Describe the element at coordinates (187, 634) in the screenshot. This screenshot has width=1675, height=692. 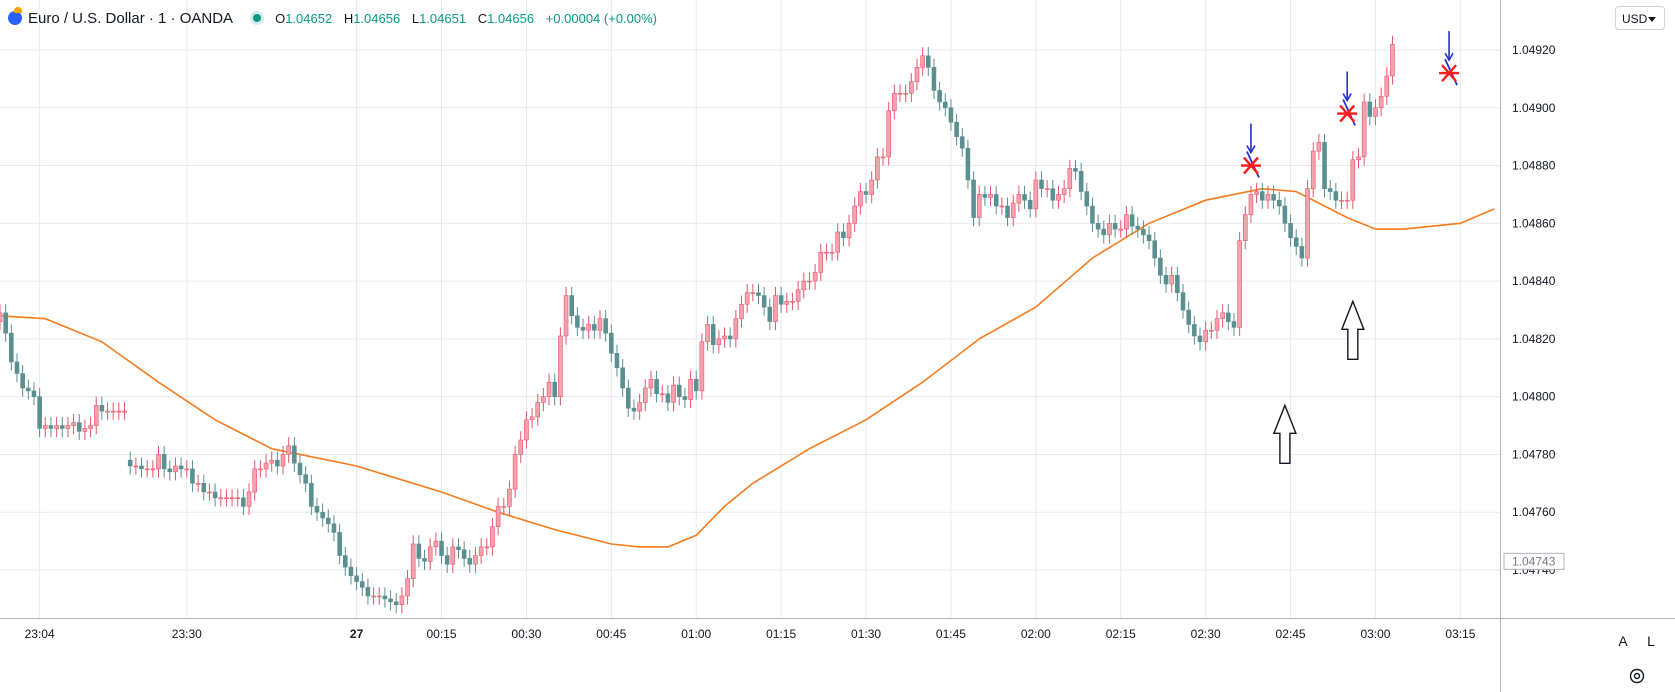
I see `x-tick-label: 23:30` at that location.